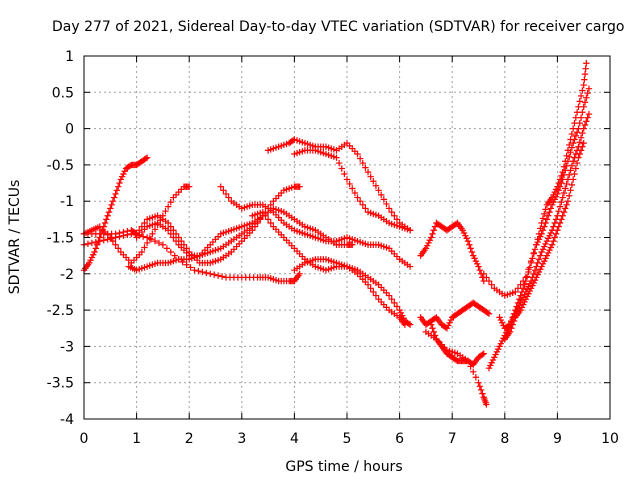 This screenshot has width=640, height=480. I want to click on series-track-s, so click(544, 241).